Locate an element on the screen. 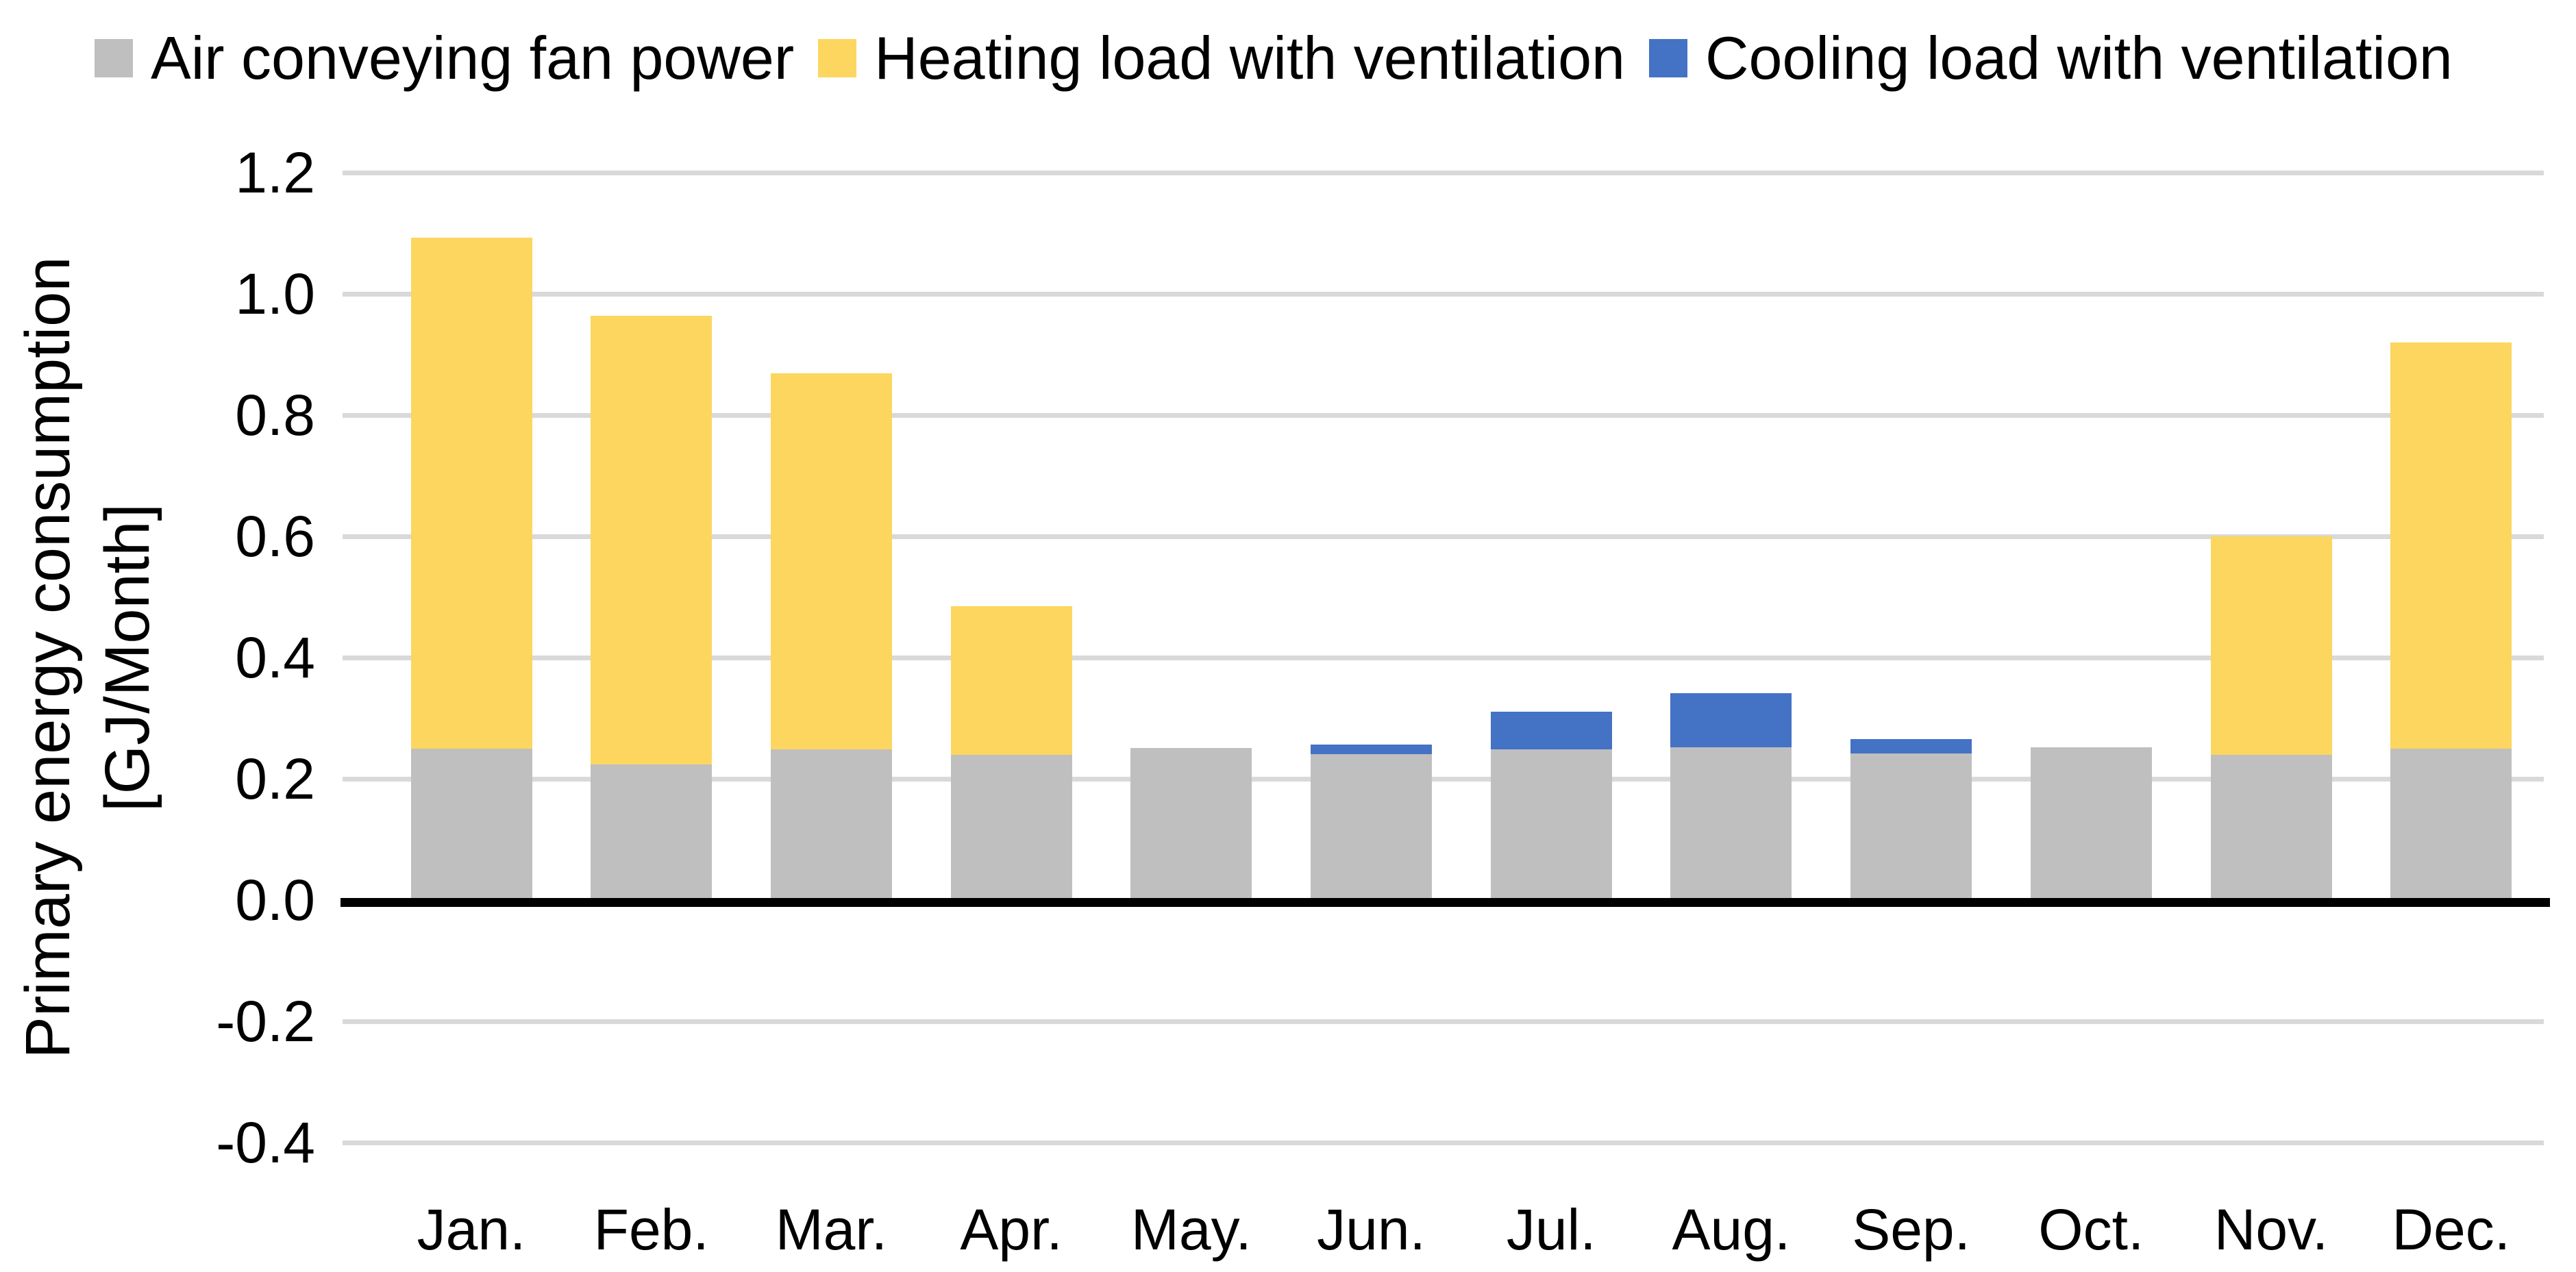 The image size is (2576, 1272). x-tick-label: Aug. is located at coordinates (1731, 1230).